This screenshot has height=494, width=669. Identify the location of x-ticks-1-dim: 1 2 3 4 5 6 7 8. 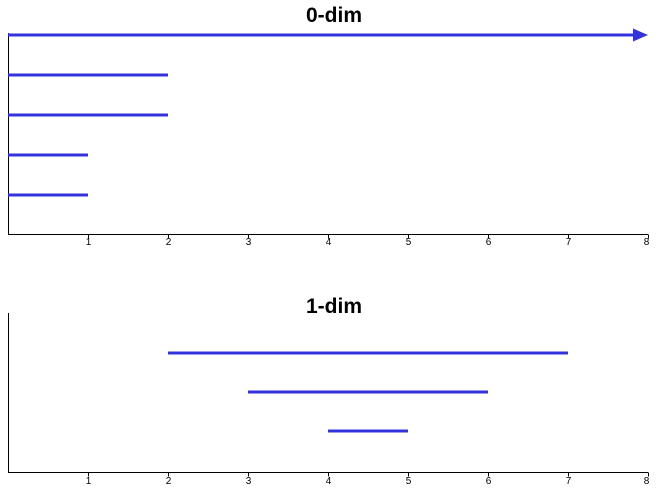
(368, 479).